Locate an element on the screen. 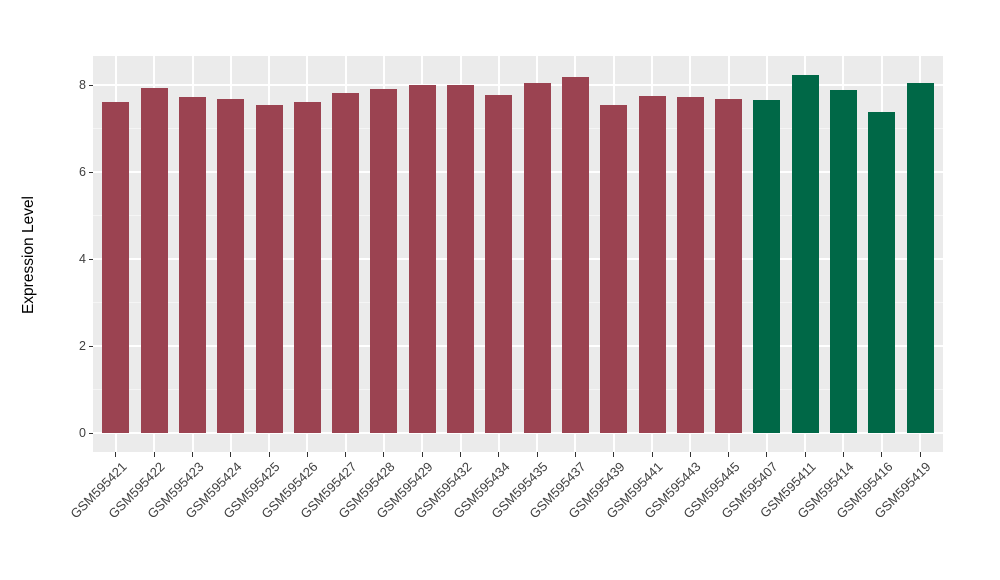 This screenshot has width=1000, height=580. y-tick-label-8: 8 is located at coordinates (82, 84).